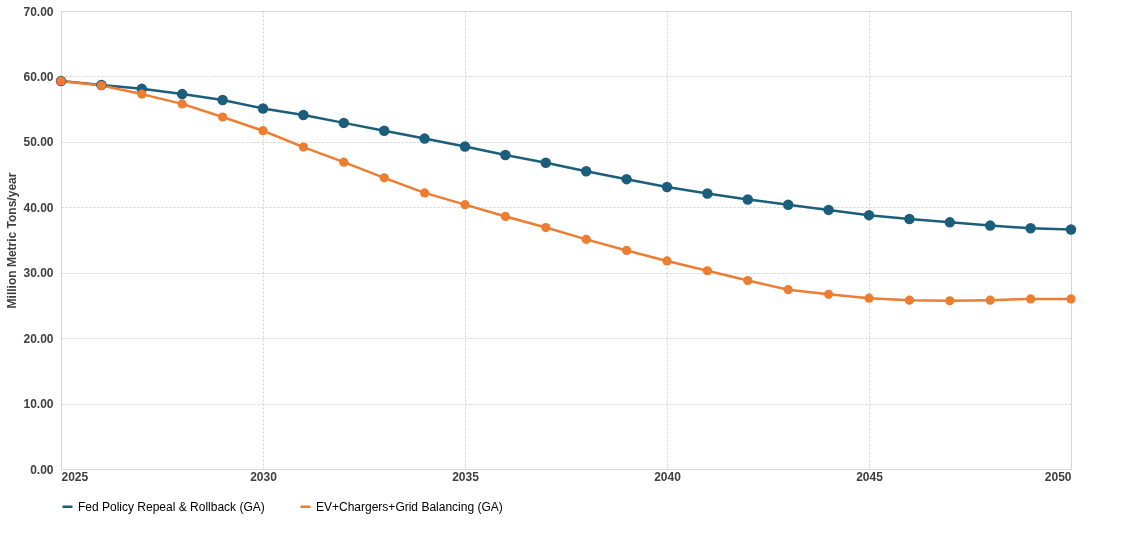 The width and height of the screenshot is (1144, 548). Describe the element at coordinates (38, 207) in the screenshot. I see `y-tick-label: 40.00` at that location.